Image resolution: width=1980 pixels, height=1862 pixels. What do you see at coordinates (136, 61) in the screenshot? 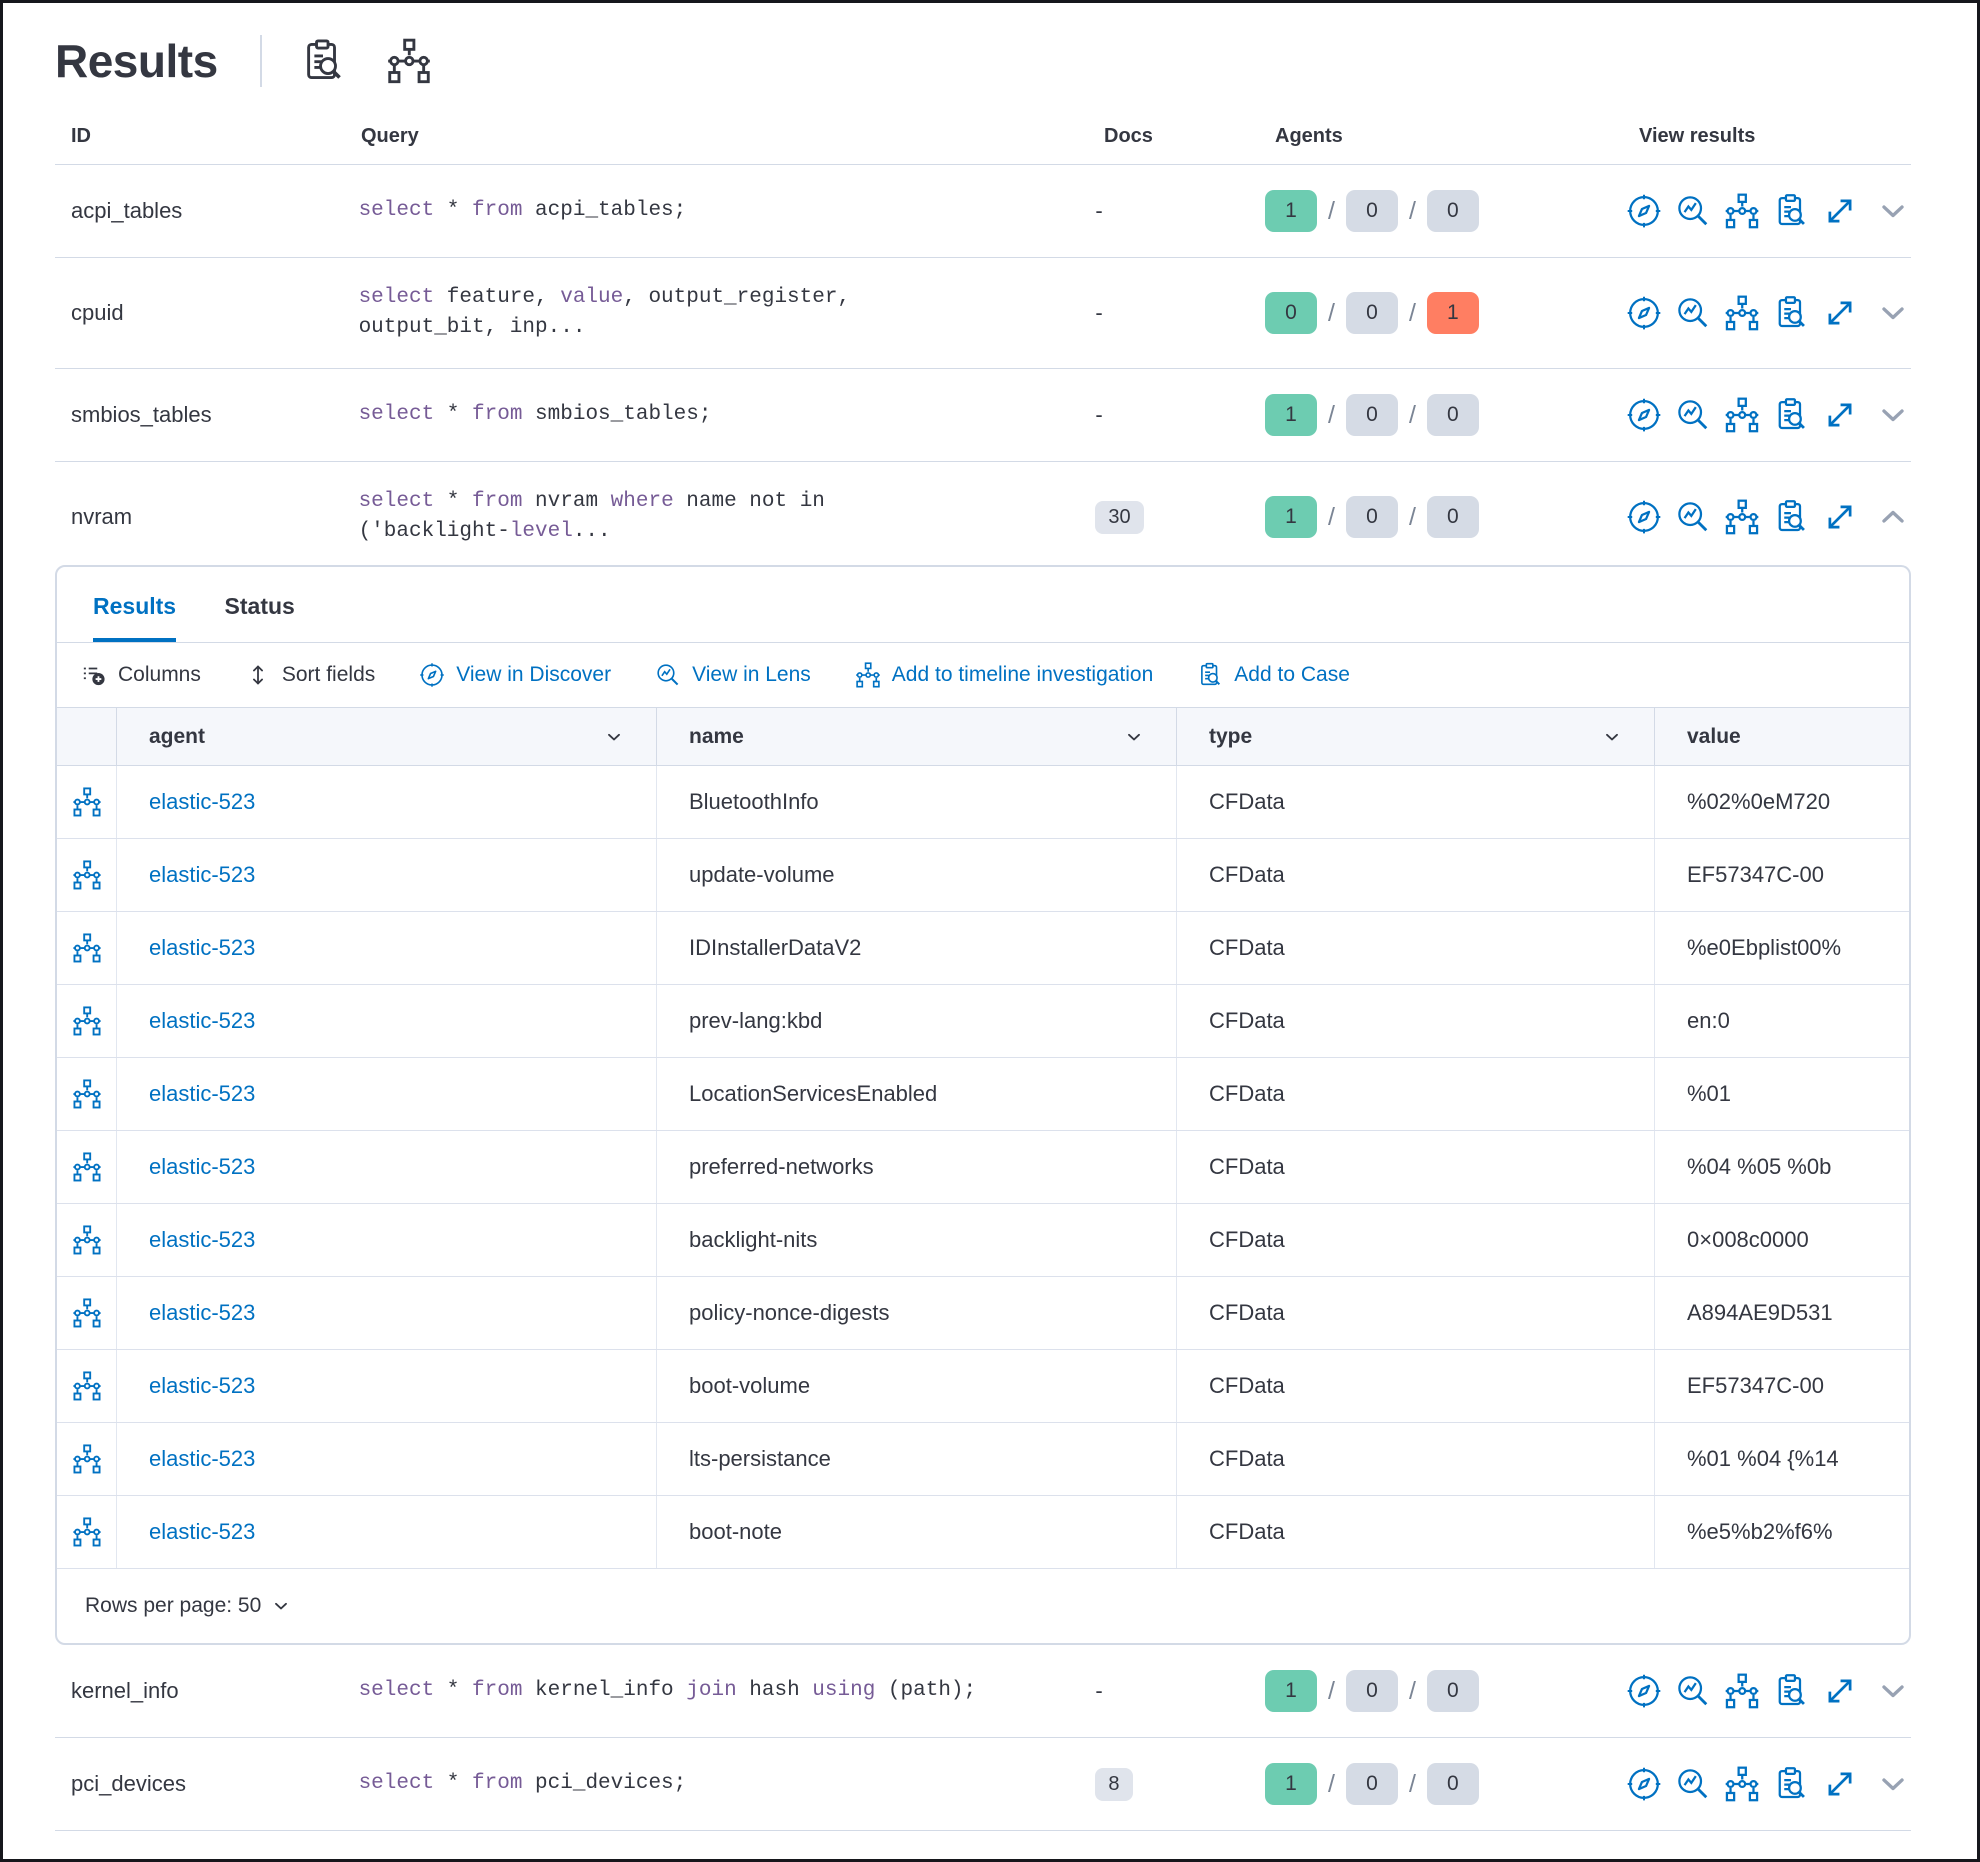
I see `page-title: Results` at bounding box center [136, 61].